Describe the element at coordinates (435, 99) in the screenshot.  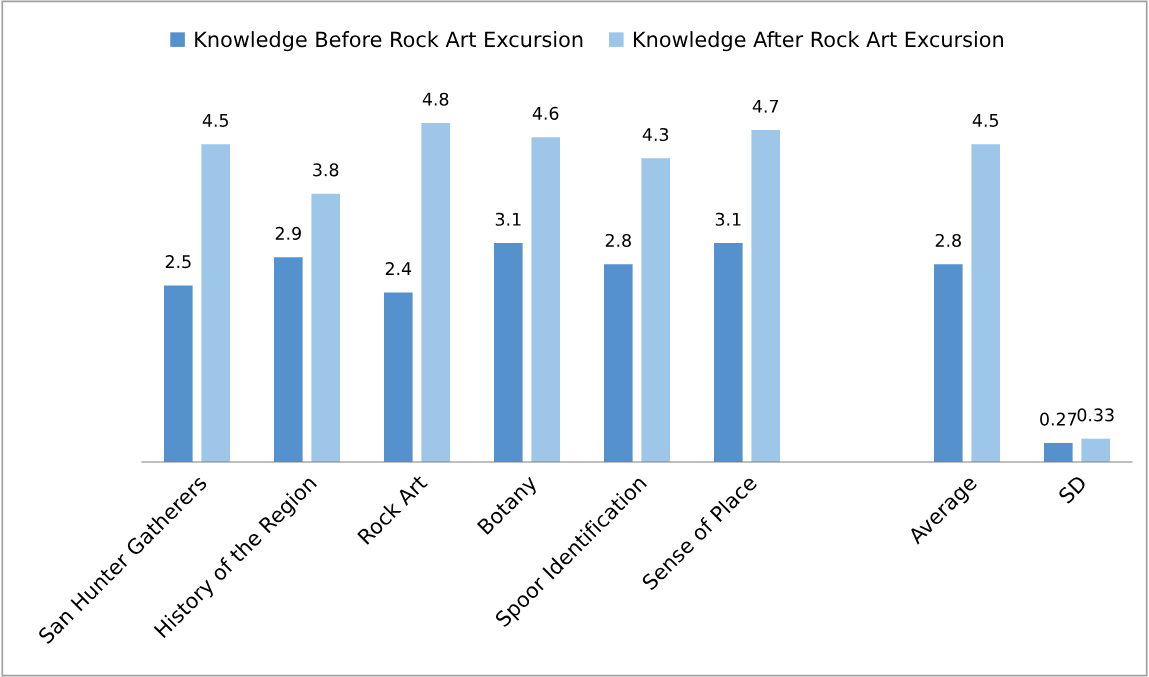
I see `data-label: 4.8` at that location.